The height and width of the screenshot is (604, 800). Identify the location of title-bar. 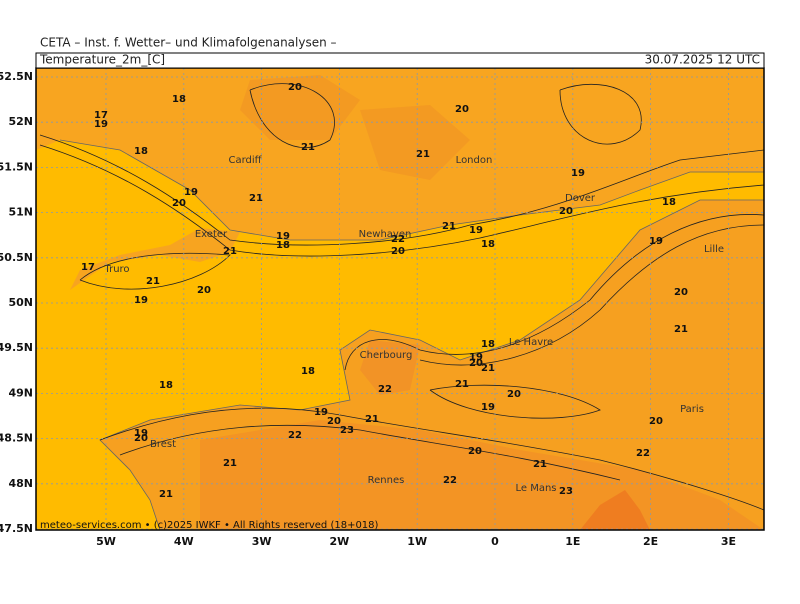
(400, 60).